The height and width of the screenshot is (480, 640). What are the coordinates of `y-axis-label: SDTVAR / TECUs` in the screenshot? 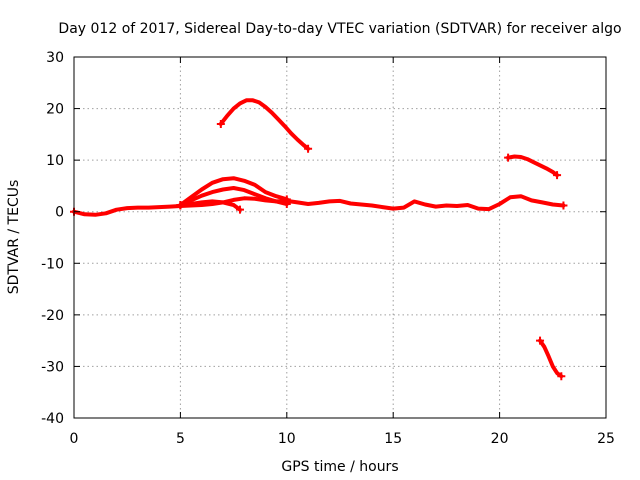 It's located at (14, 237).